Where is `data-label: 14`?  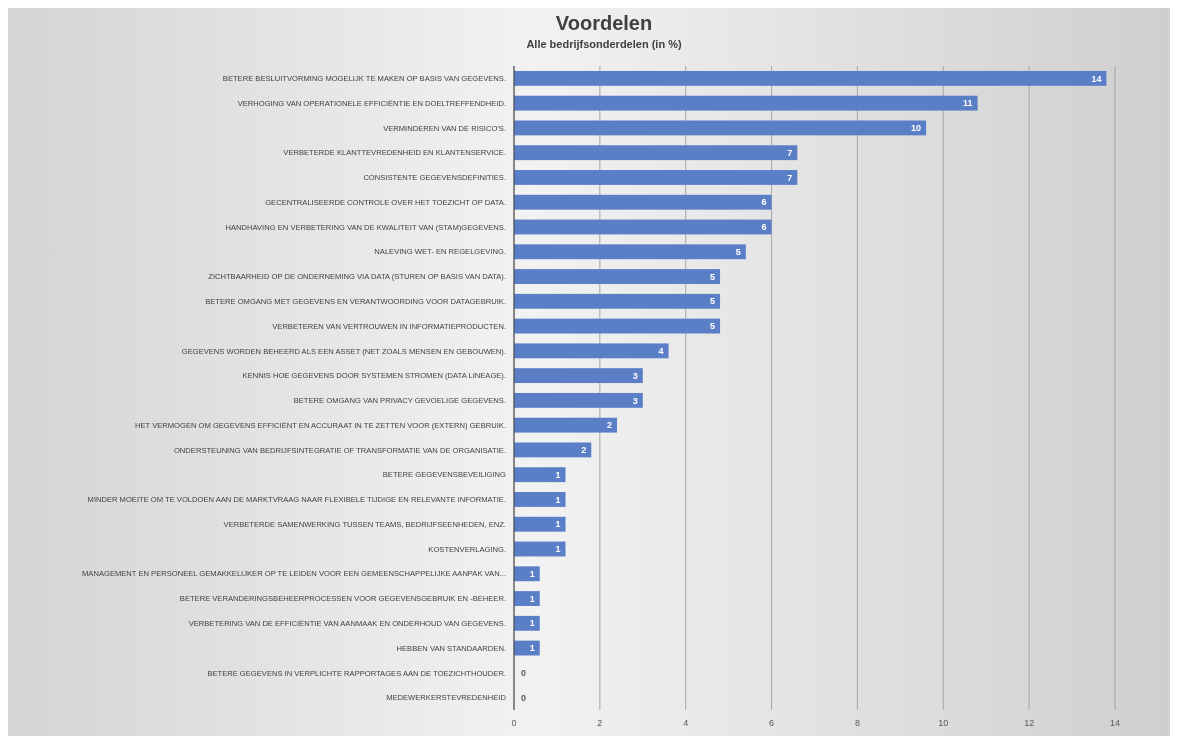 data-label: 14 is located at coordinates (1096, 78).